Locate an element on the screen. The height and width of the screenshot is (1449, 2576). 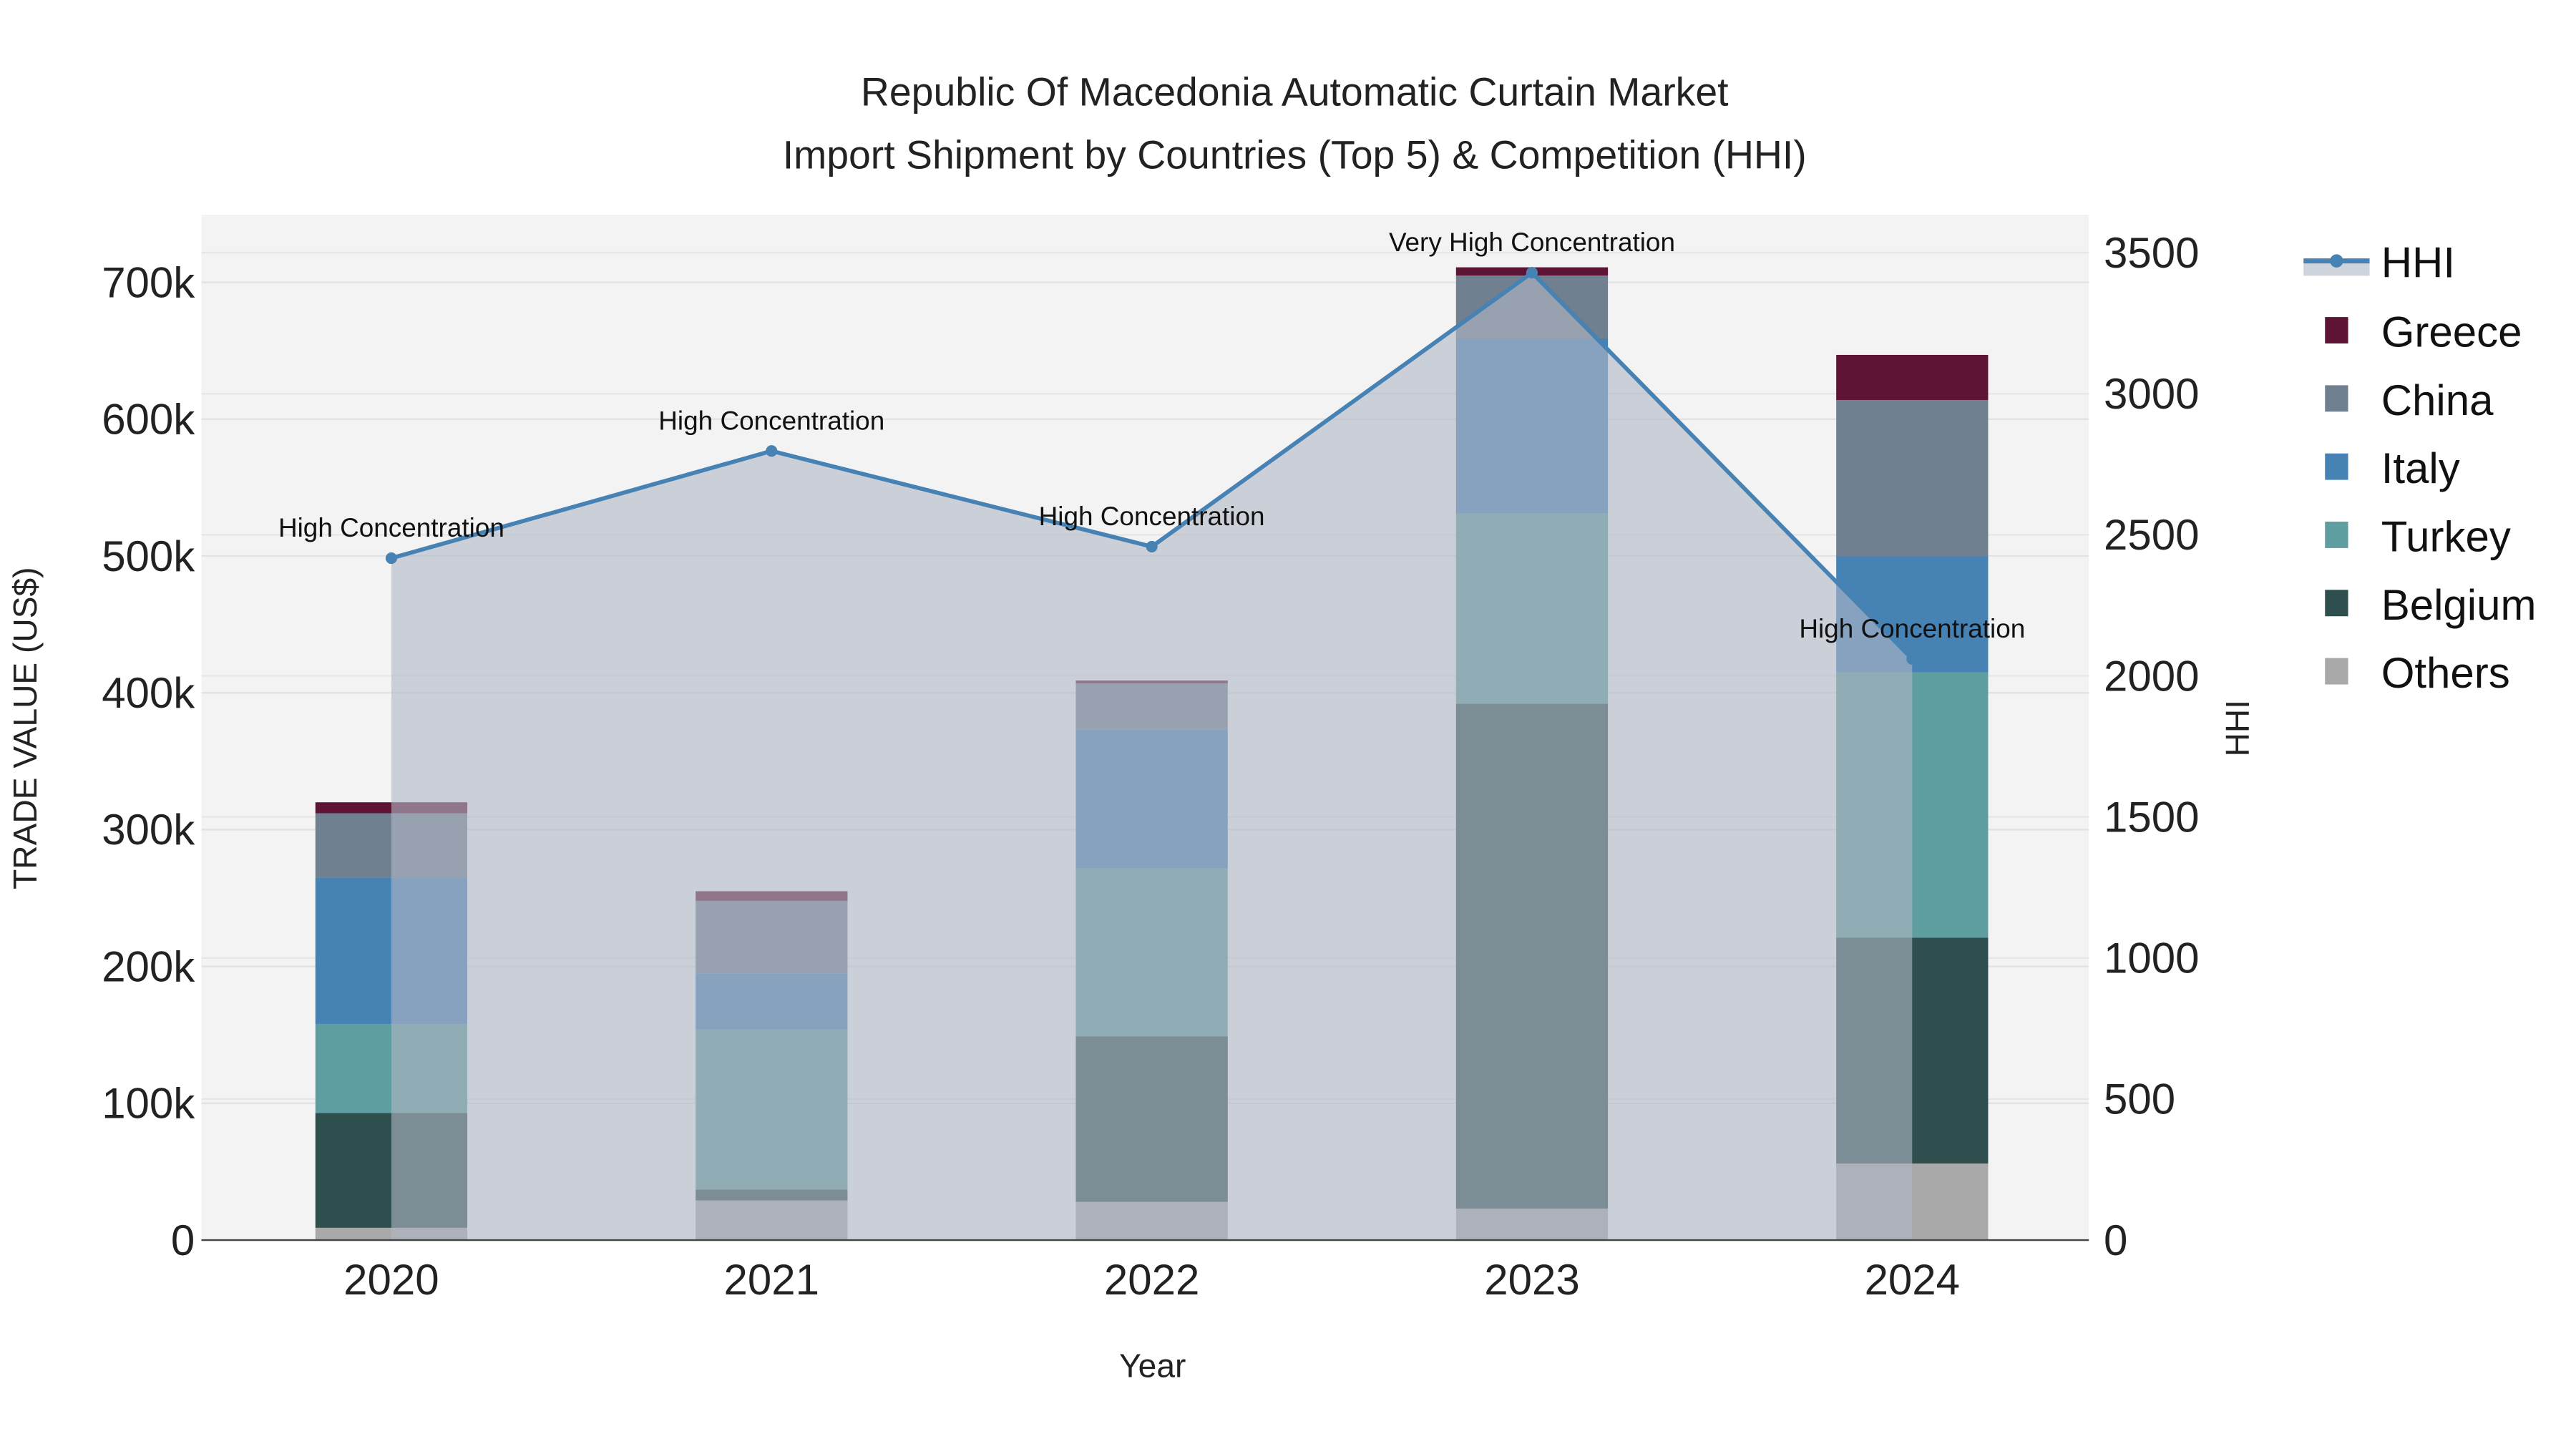
legend-swatch-belgium is located at coordinates (2336, 603).